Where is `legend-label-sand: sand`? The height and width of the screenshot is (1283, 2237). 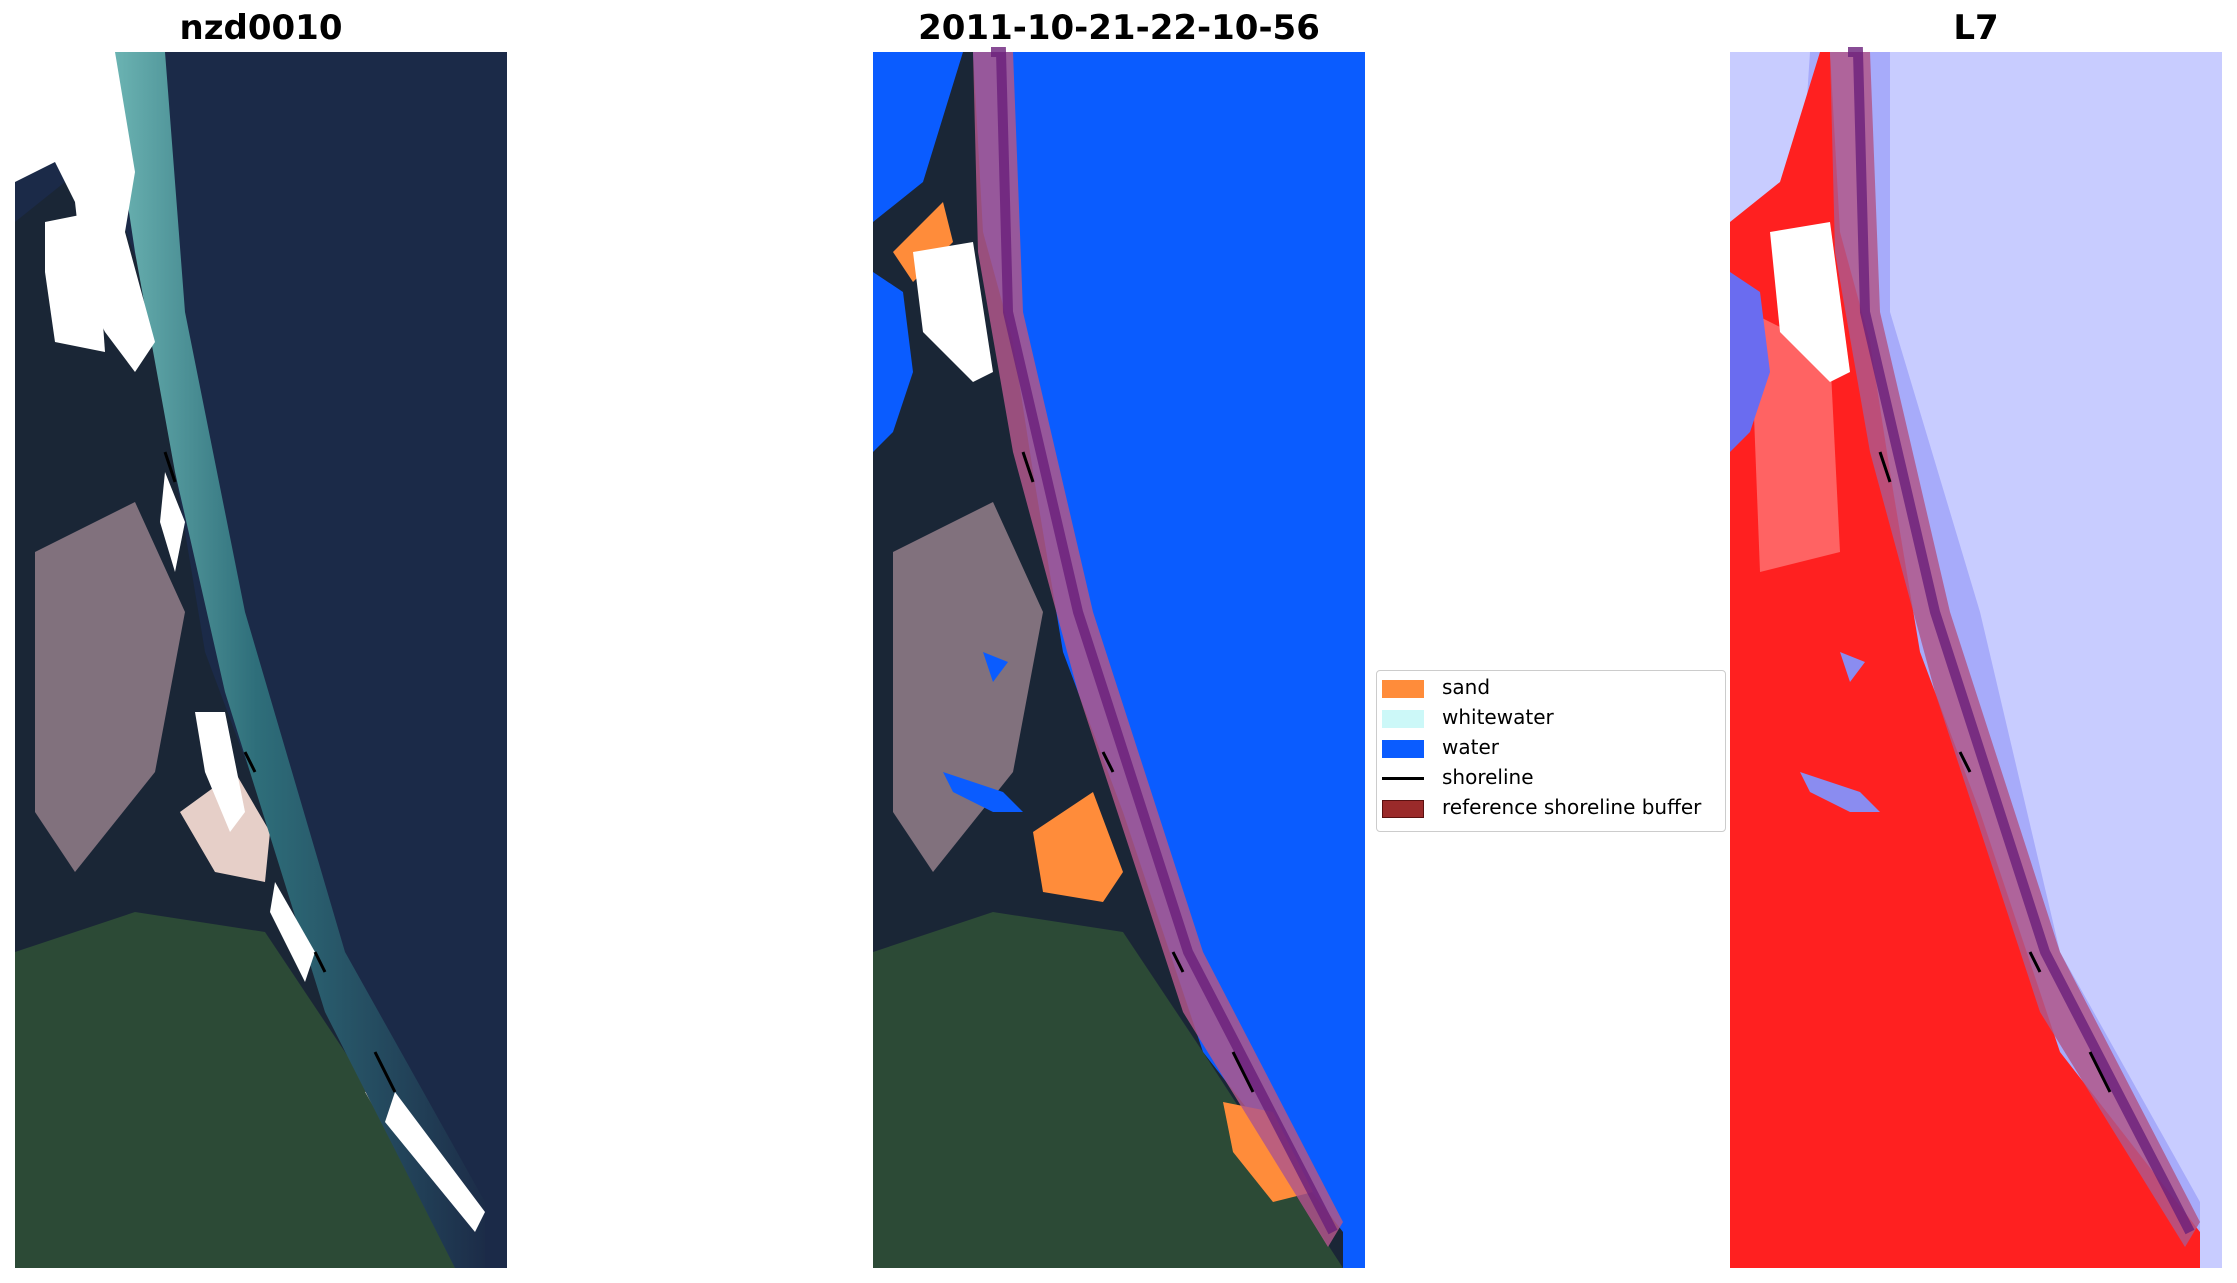
legend-label-sand: sand is located at coordinates (1466, 687).